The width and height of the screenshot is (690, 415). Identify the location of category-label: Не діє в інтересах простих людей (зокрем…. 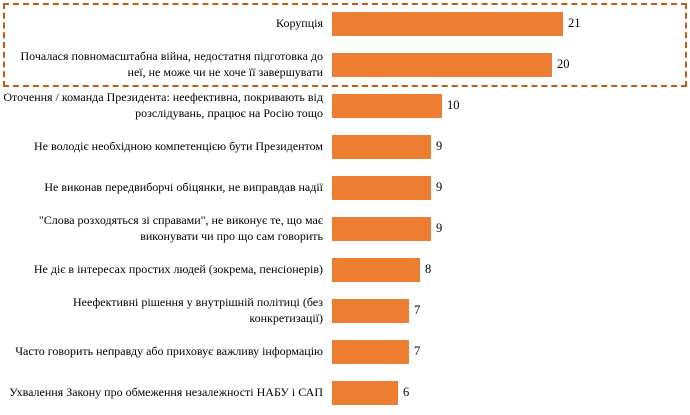
(178, 268).